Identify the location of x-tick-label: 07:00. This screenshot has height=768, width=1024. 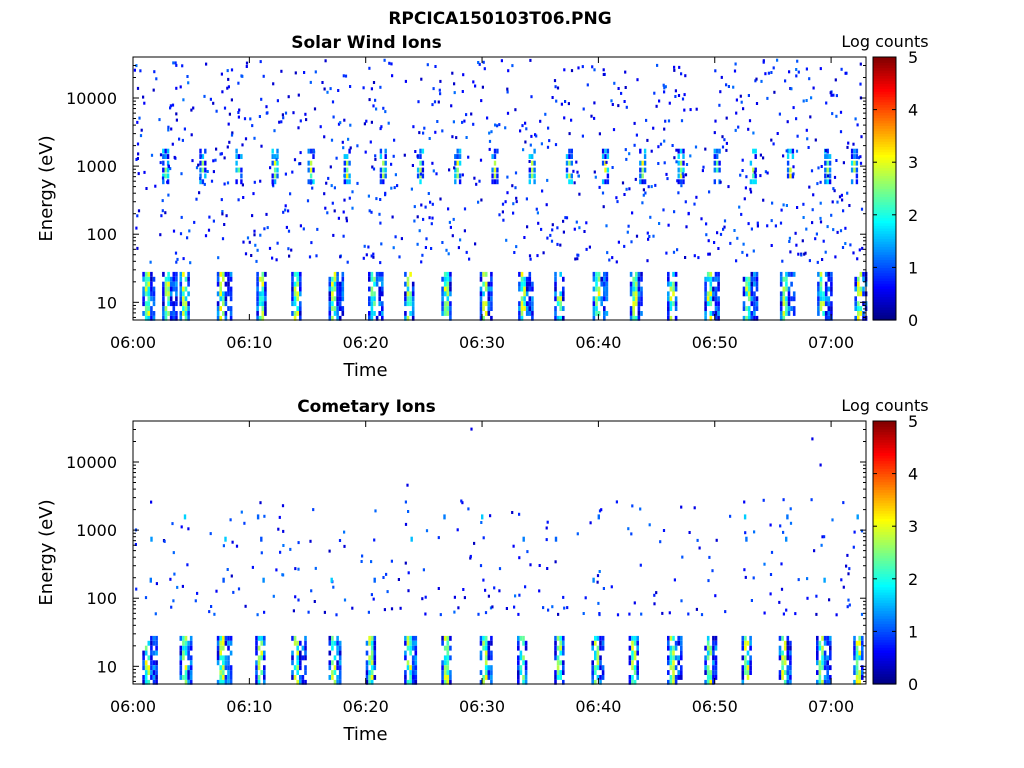
(831, 706).